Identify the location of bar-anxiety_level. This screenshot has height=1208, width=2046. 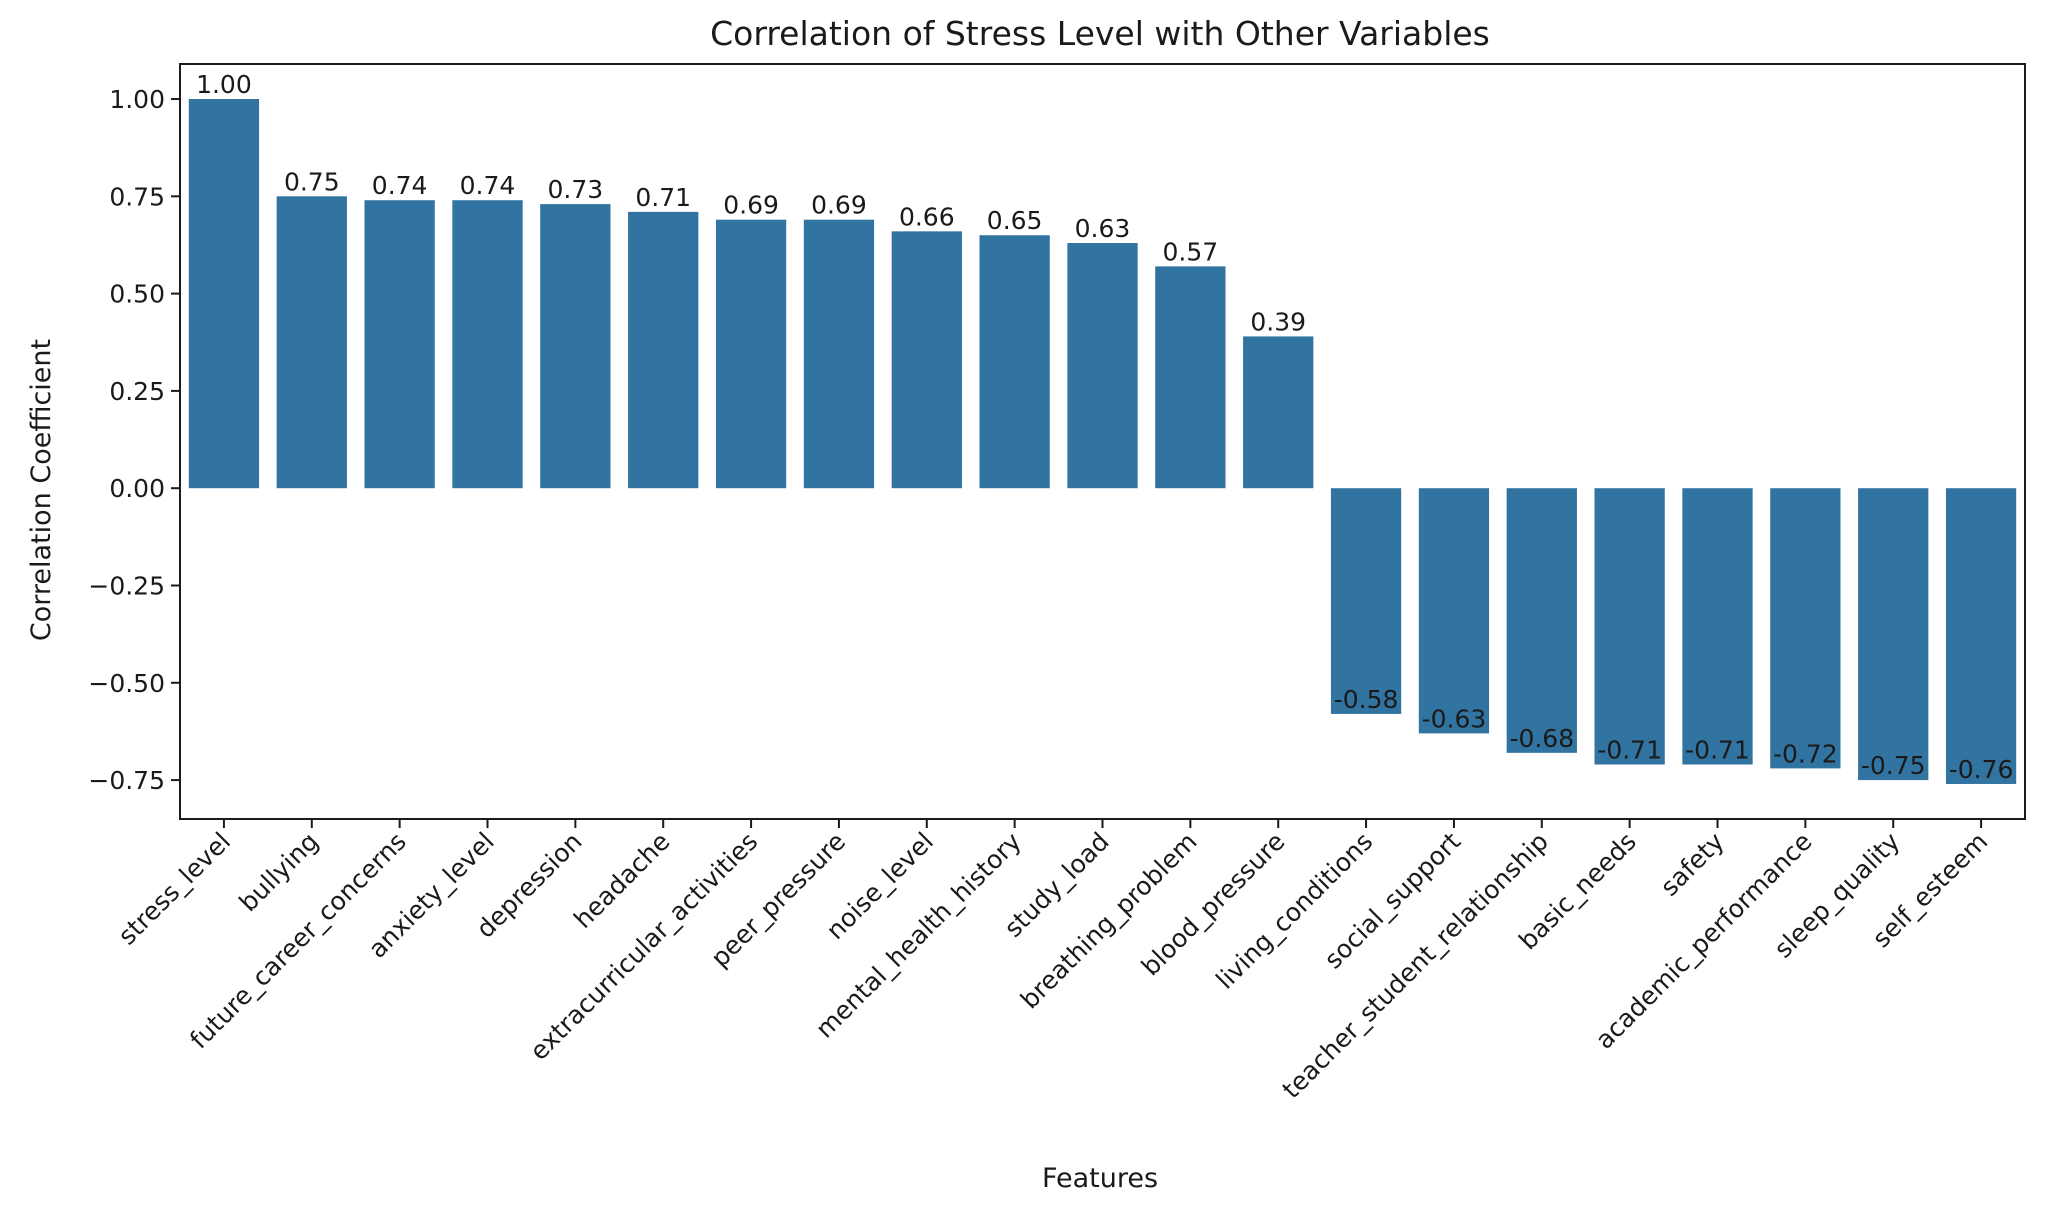
(487, 344).